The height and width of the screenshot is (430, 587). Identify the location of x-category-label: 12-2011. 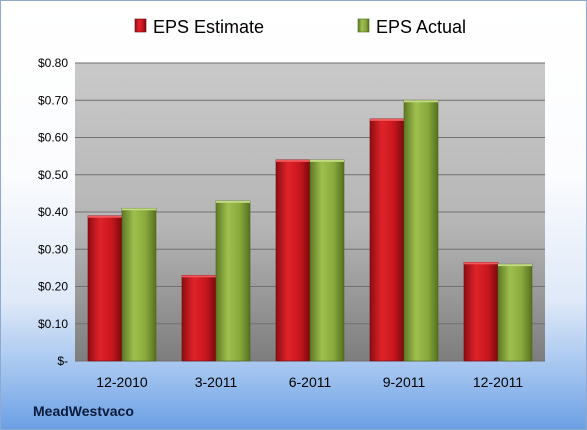
(498, 382).